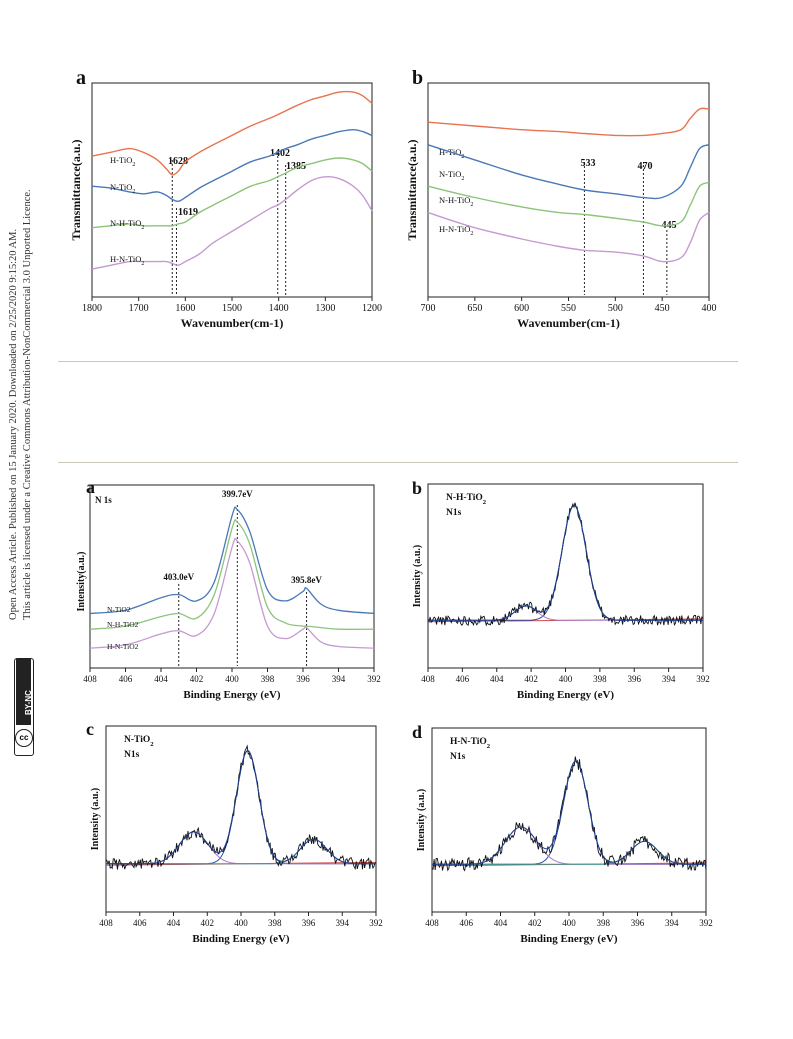  Describe the element at coordinates (306, 580) in the screenshot. I see `peak-label: 395.8eV` at that location.